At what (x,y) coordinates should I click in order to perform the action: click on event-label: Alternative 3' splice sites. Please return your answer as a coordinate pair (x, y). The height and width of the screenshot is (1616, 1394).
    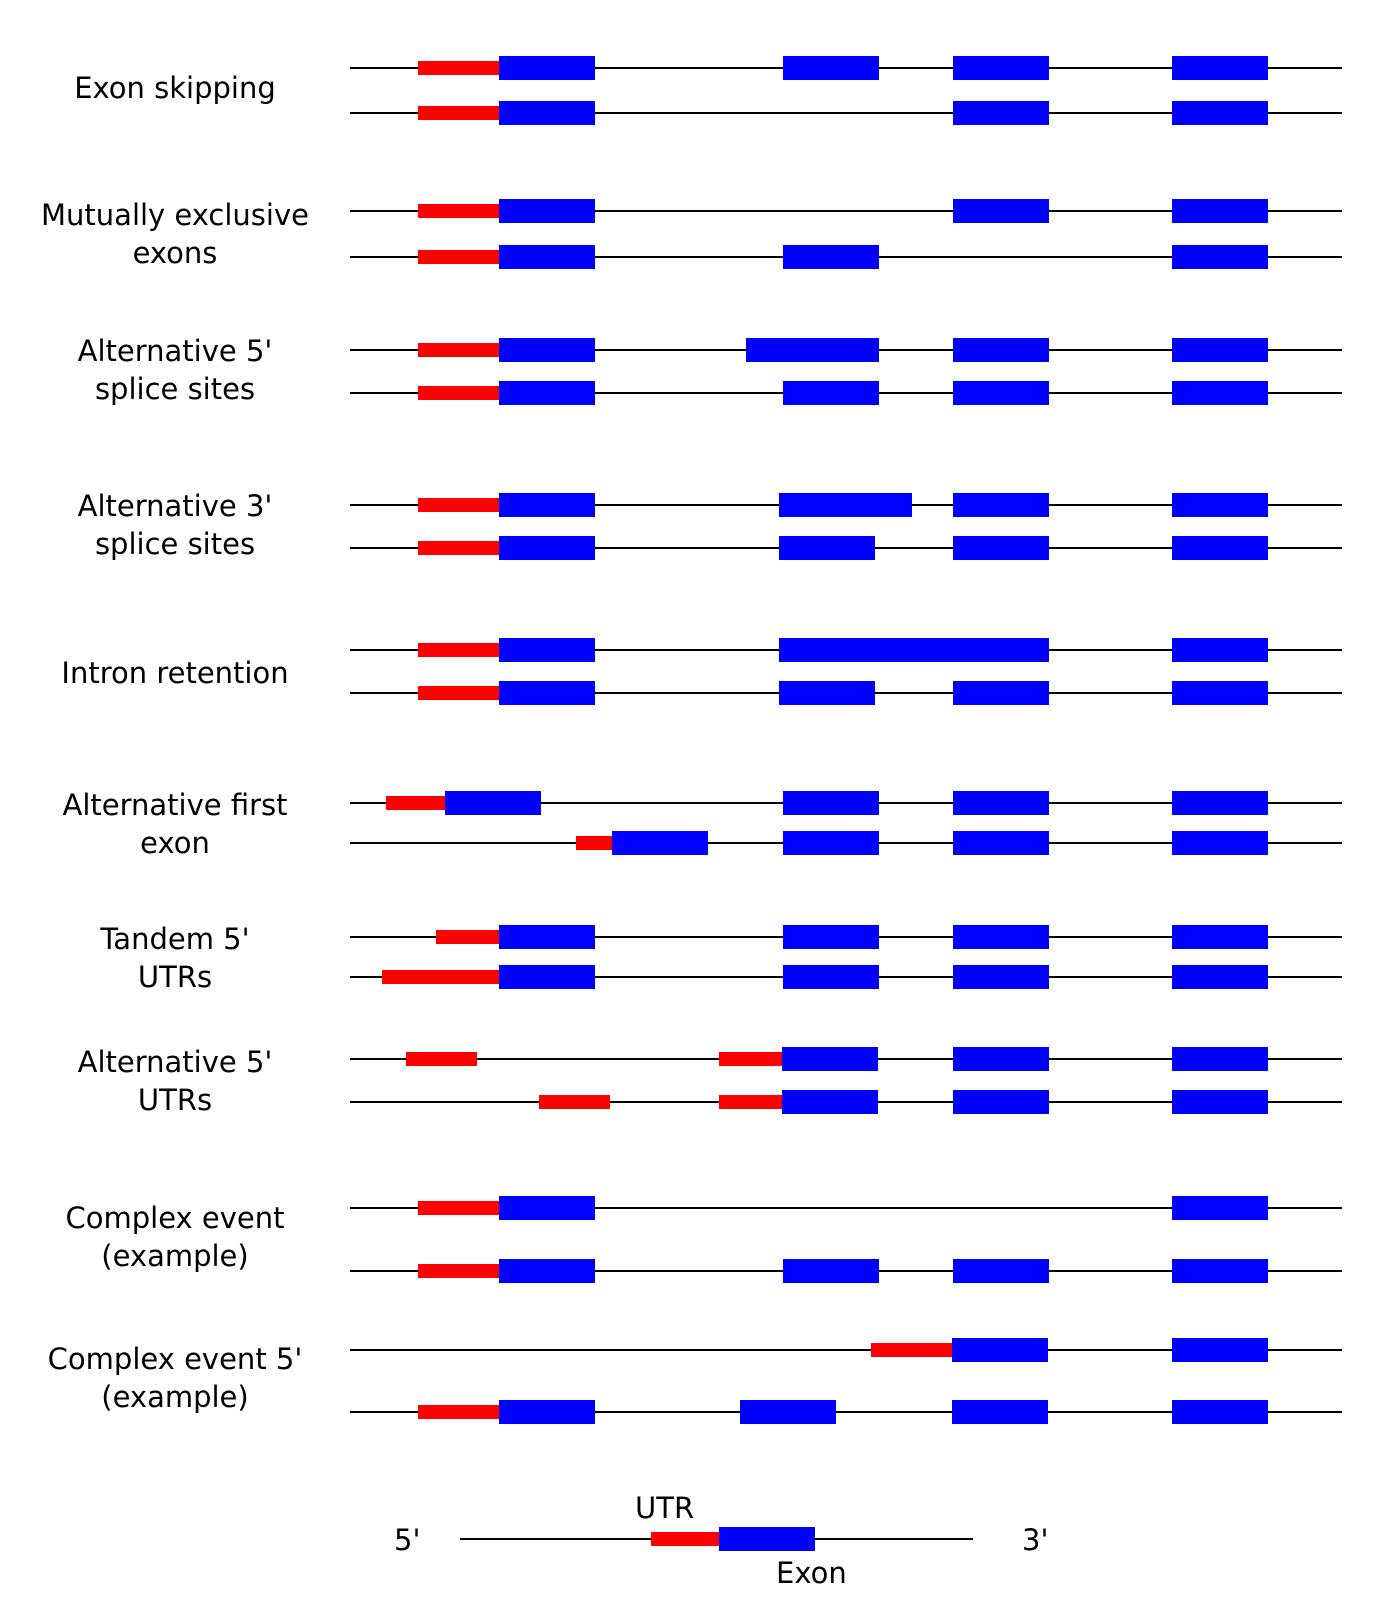
    Looking at the image, I should click on (175, 525).